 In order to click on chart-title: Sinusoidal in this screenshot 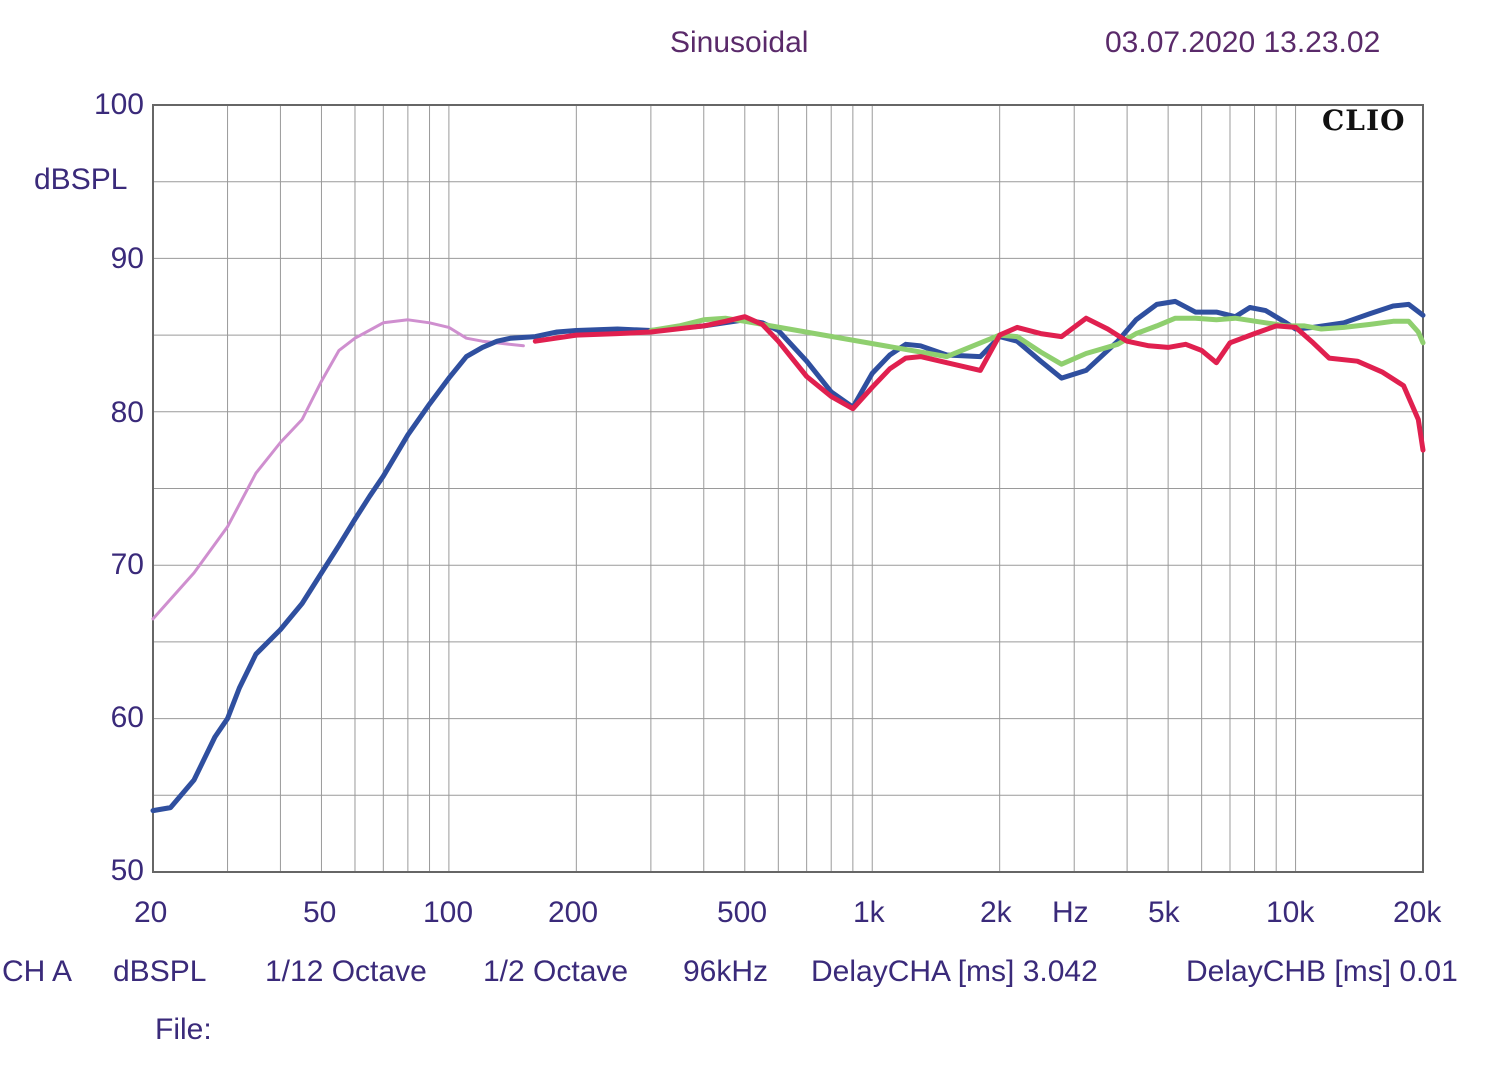, I will do `click(739, 42)`.